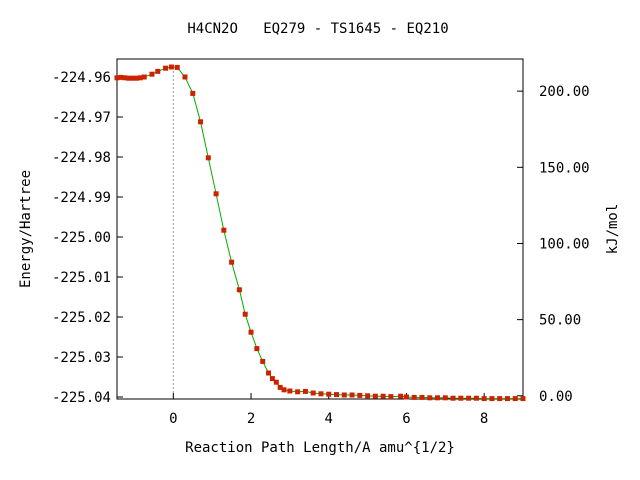 This screenshot has width=640, height=480. I want to click on x-axis-label: Reaction Path Length/A amu^{1/2}, so click(320, 448).